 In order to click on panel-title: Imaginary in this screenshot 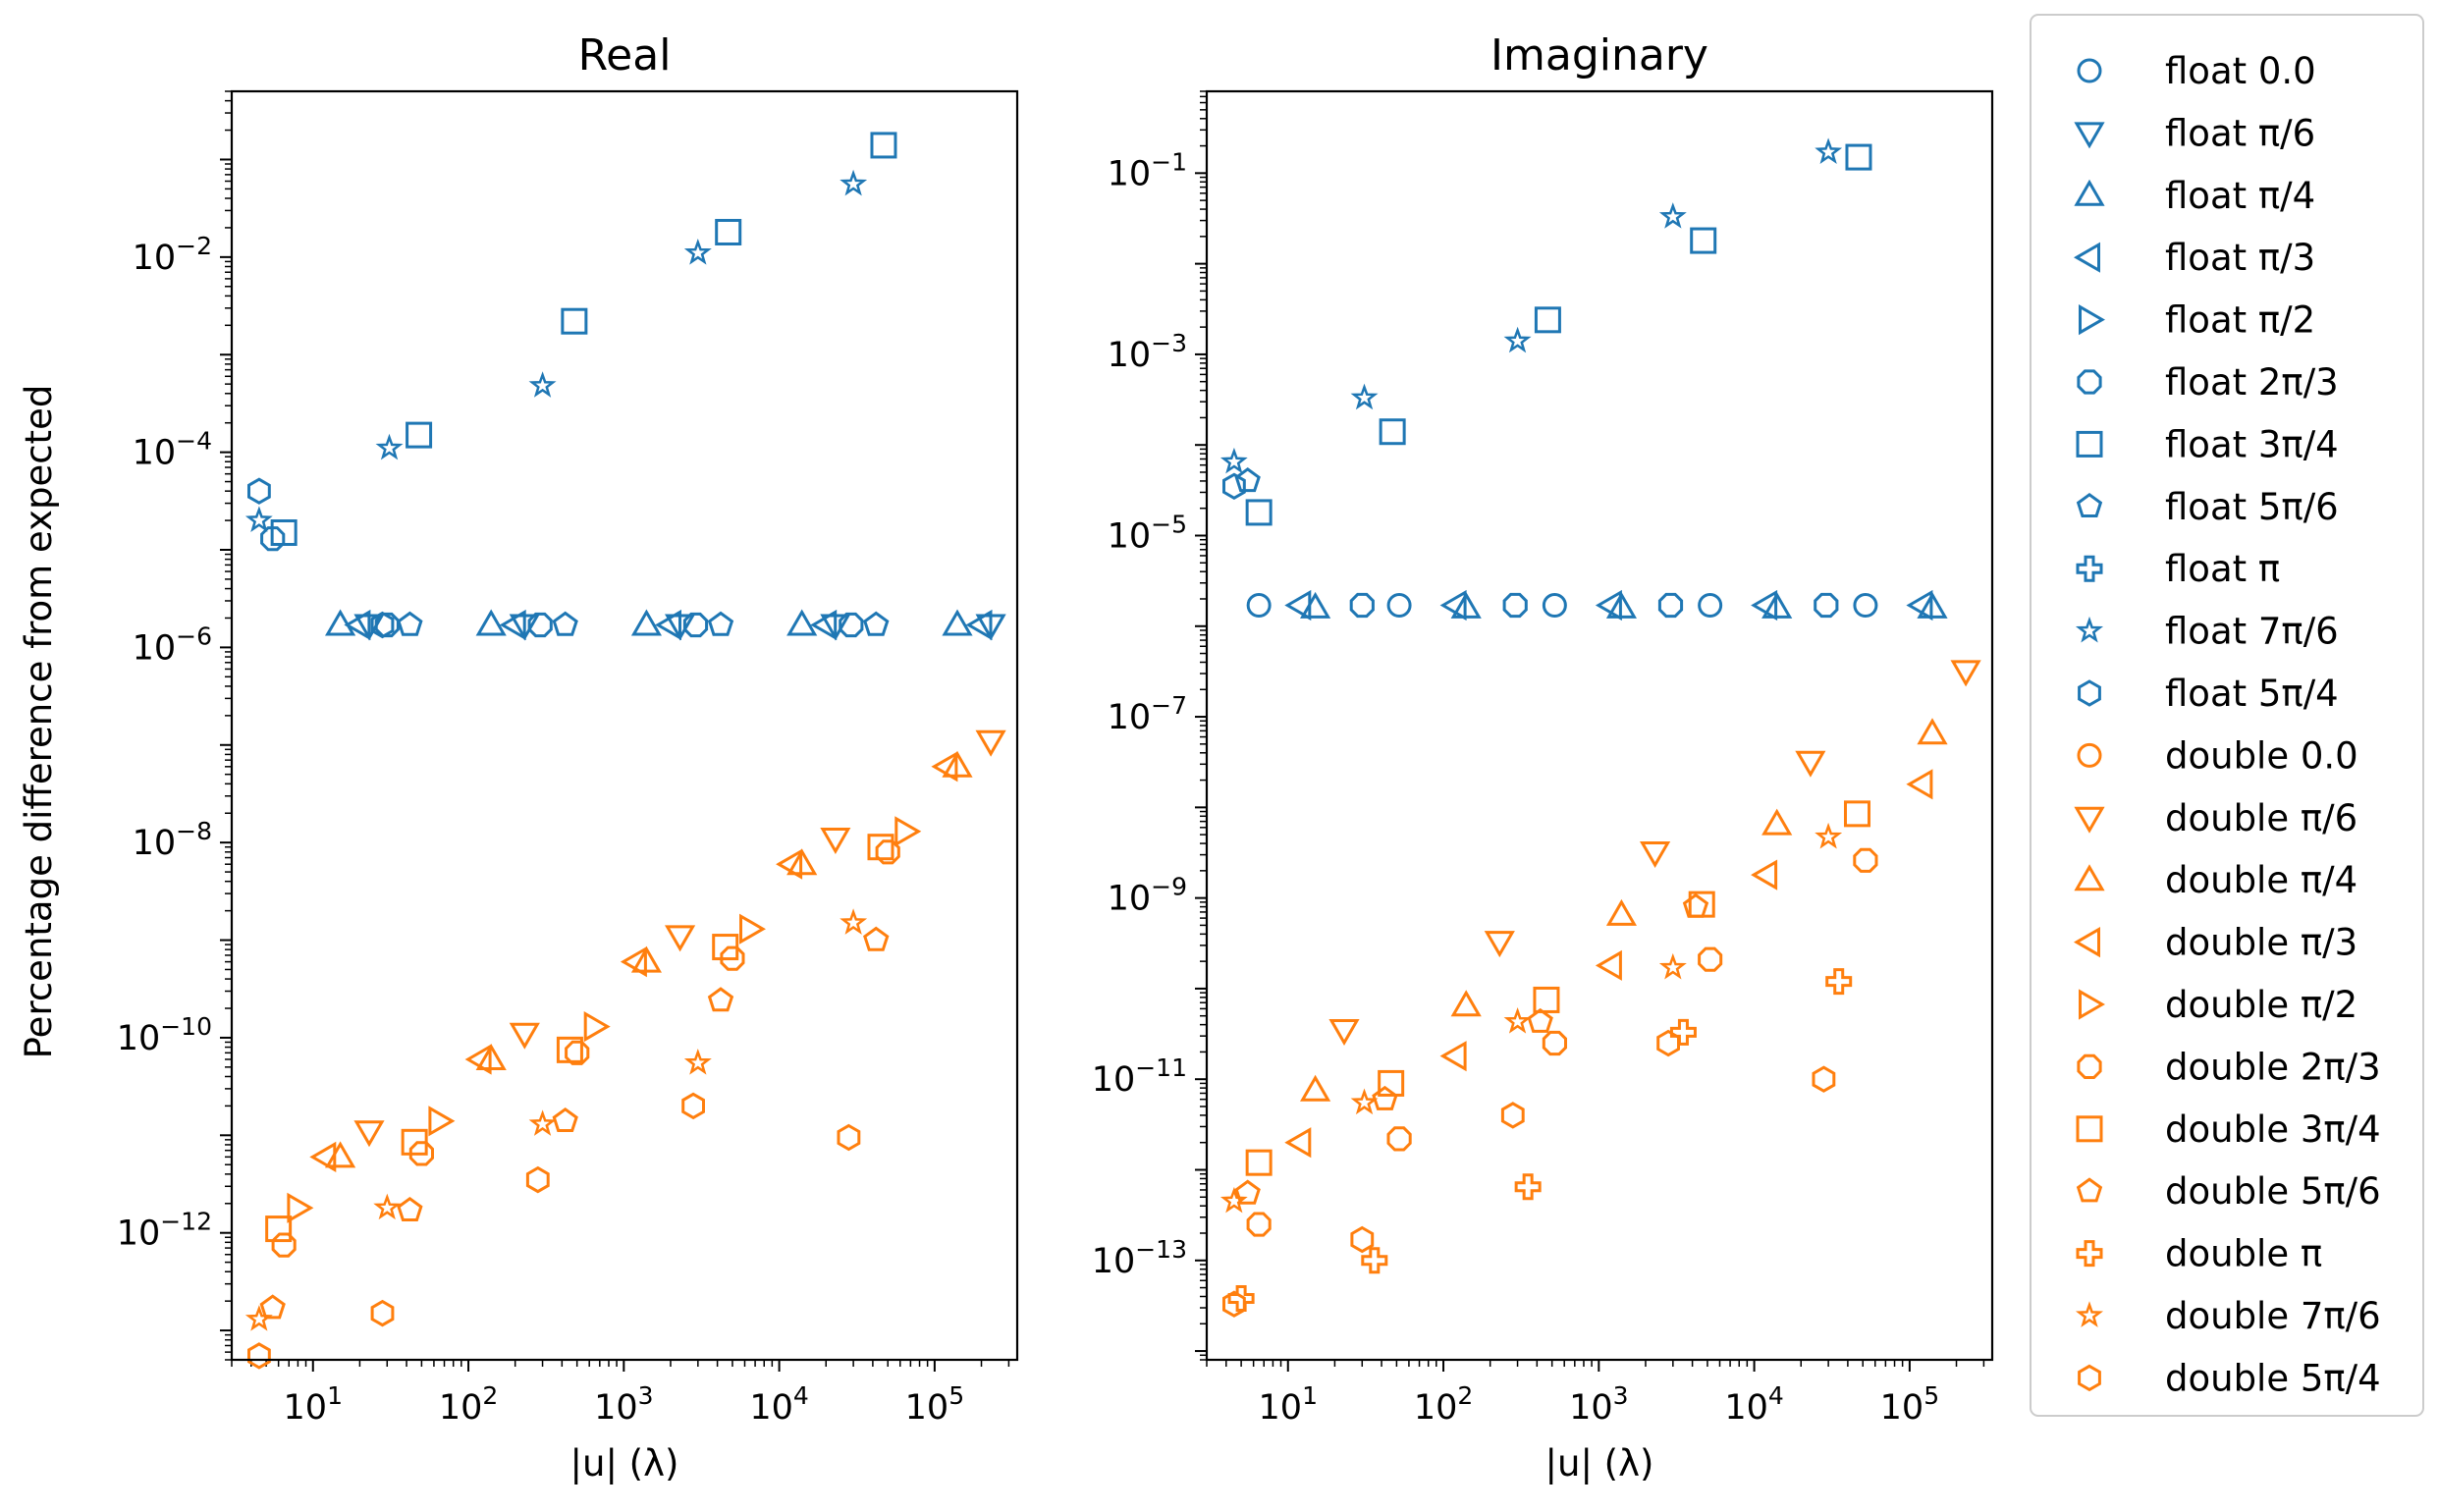, I will do `click(1599, 56)`.